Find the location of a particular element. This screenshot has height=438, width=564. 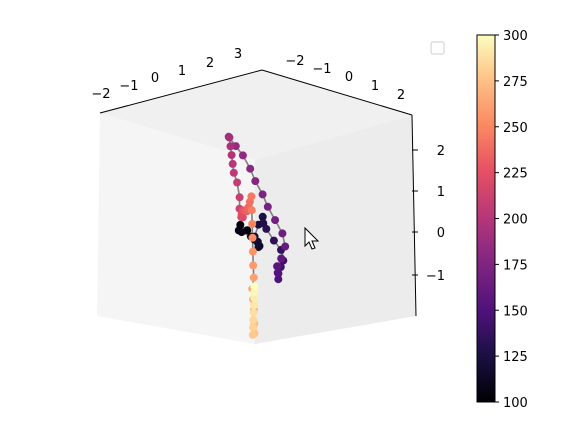

colorbar: 300 275 250 225 200 175 150 125 100 is located at coordinates (502, 220).